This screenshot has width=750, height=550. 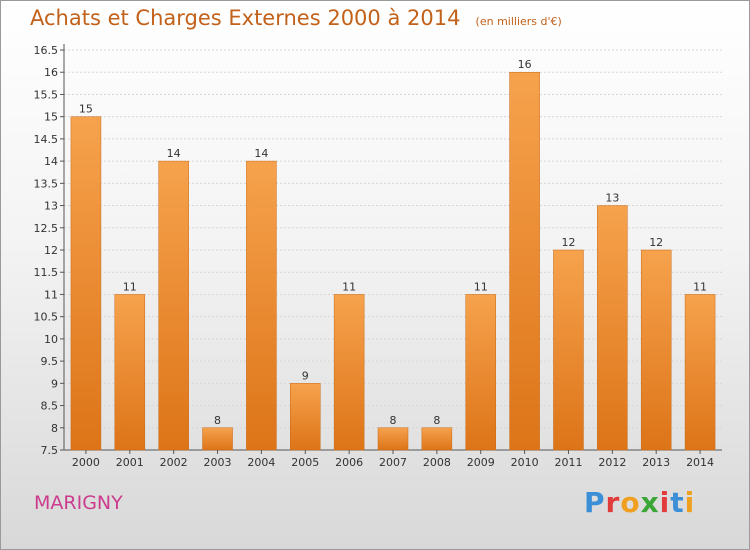 I want to click on y-tick-label: 10.5, so click(x=46, y=317).